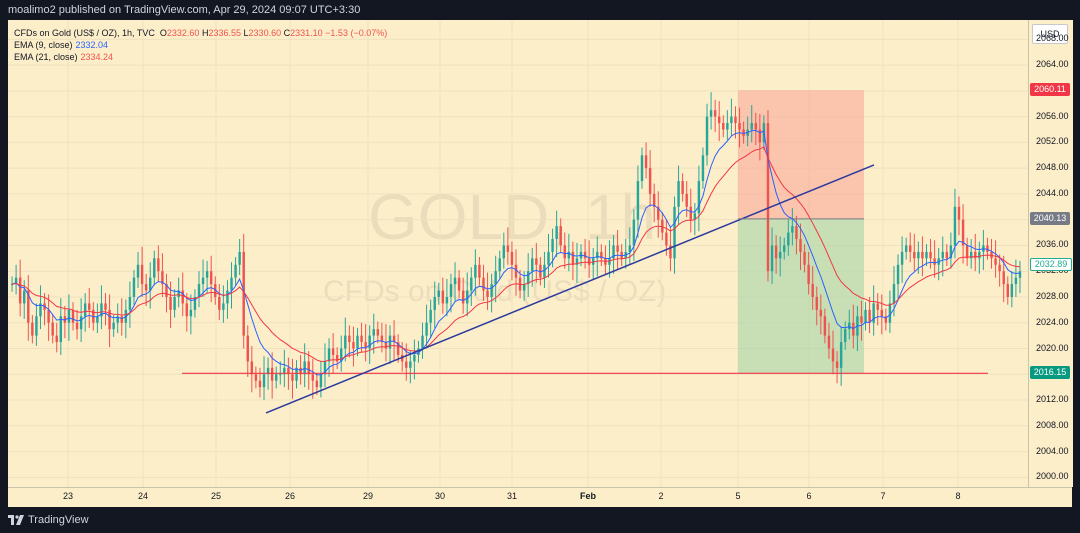  Describe the element at coordinates (97, 57) in the screenshot. I see `ema21-value: 2334.24` at that location.